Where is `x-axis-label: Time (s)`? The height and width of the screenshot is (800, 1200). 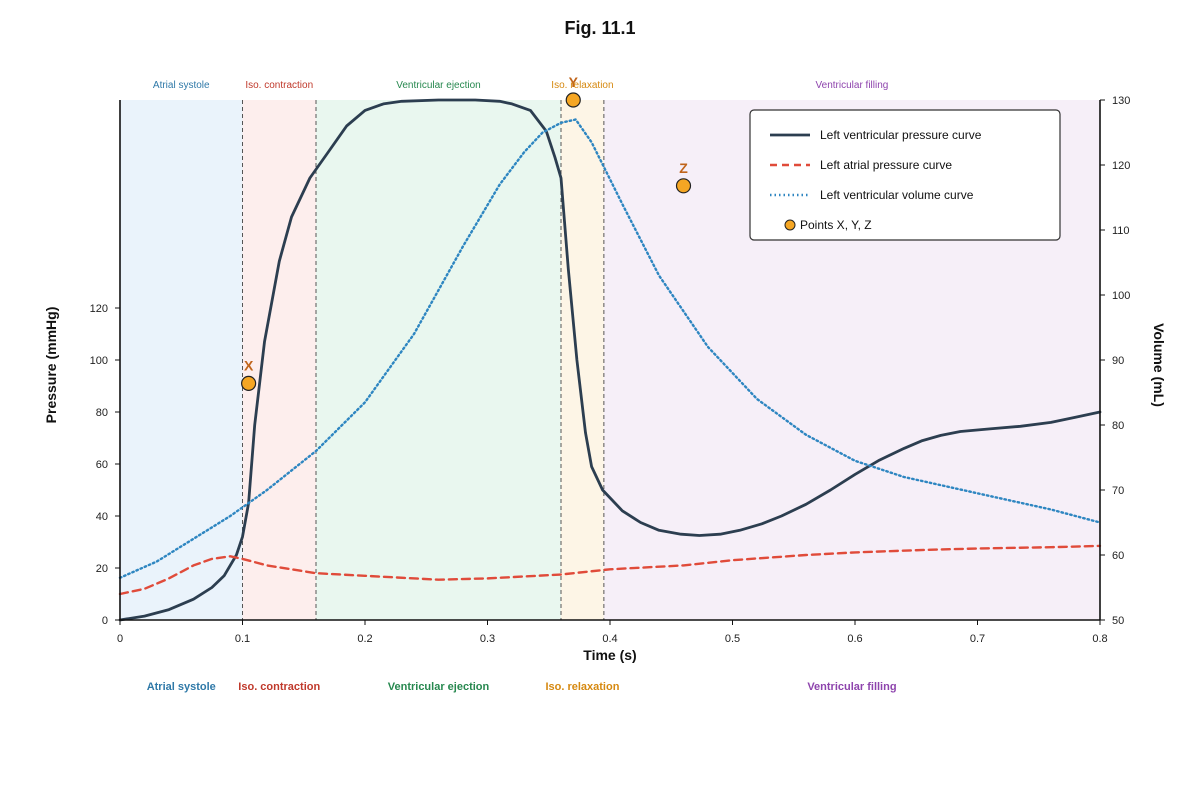 x-axis-label: Time (s) is located at coordinates (609, 655).